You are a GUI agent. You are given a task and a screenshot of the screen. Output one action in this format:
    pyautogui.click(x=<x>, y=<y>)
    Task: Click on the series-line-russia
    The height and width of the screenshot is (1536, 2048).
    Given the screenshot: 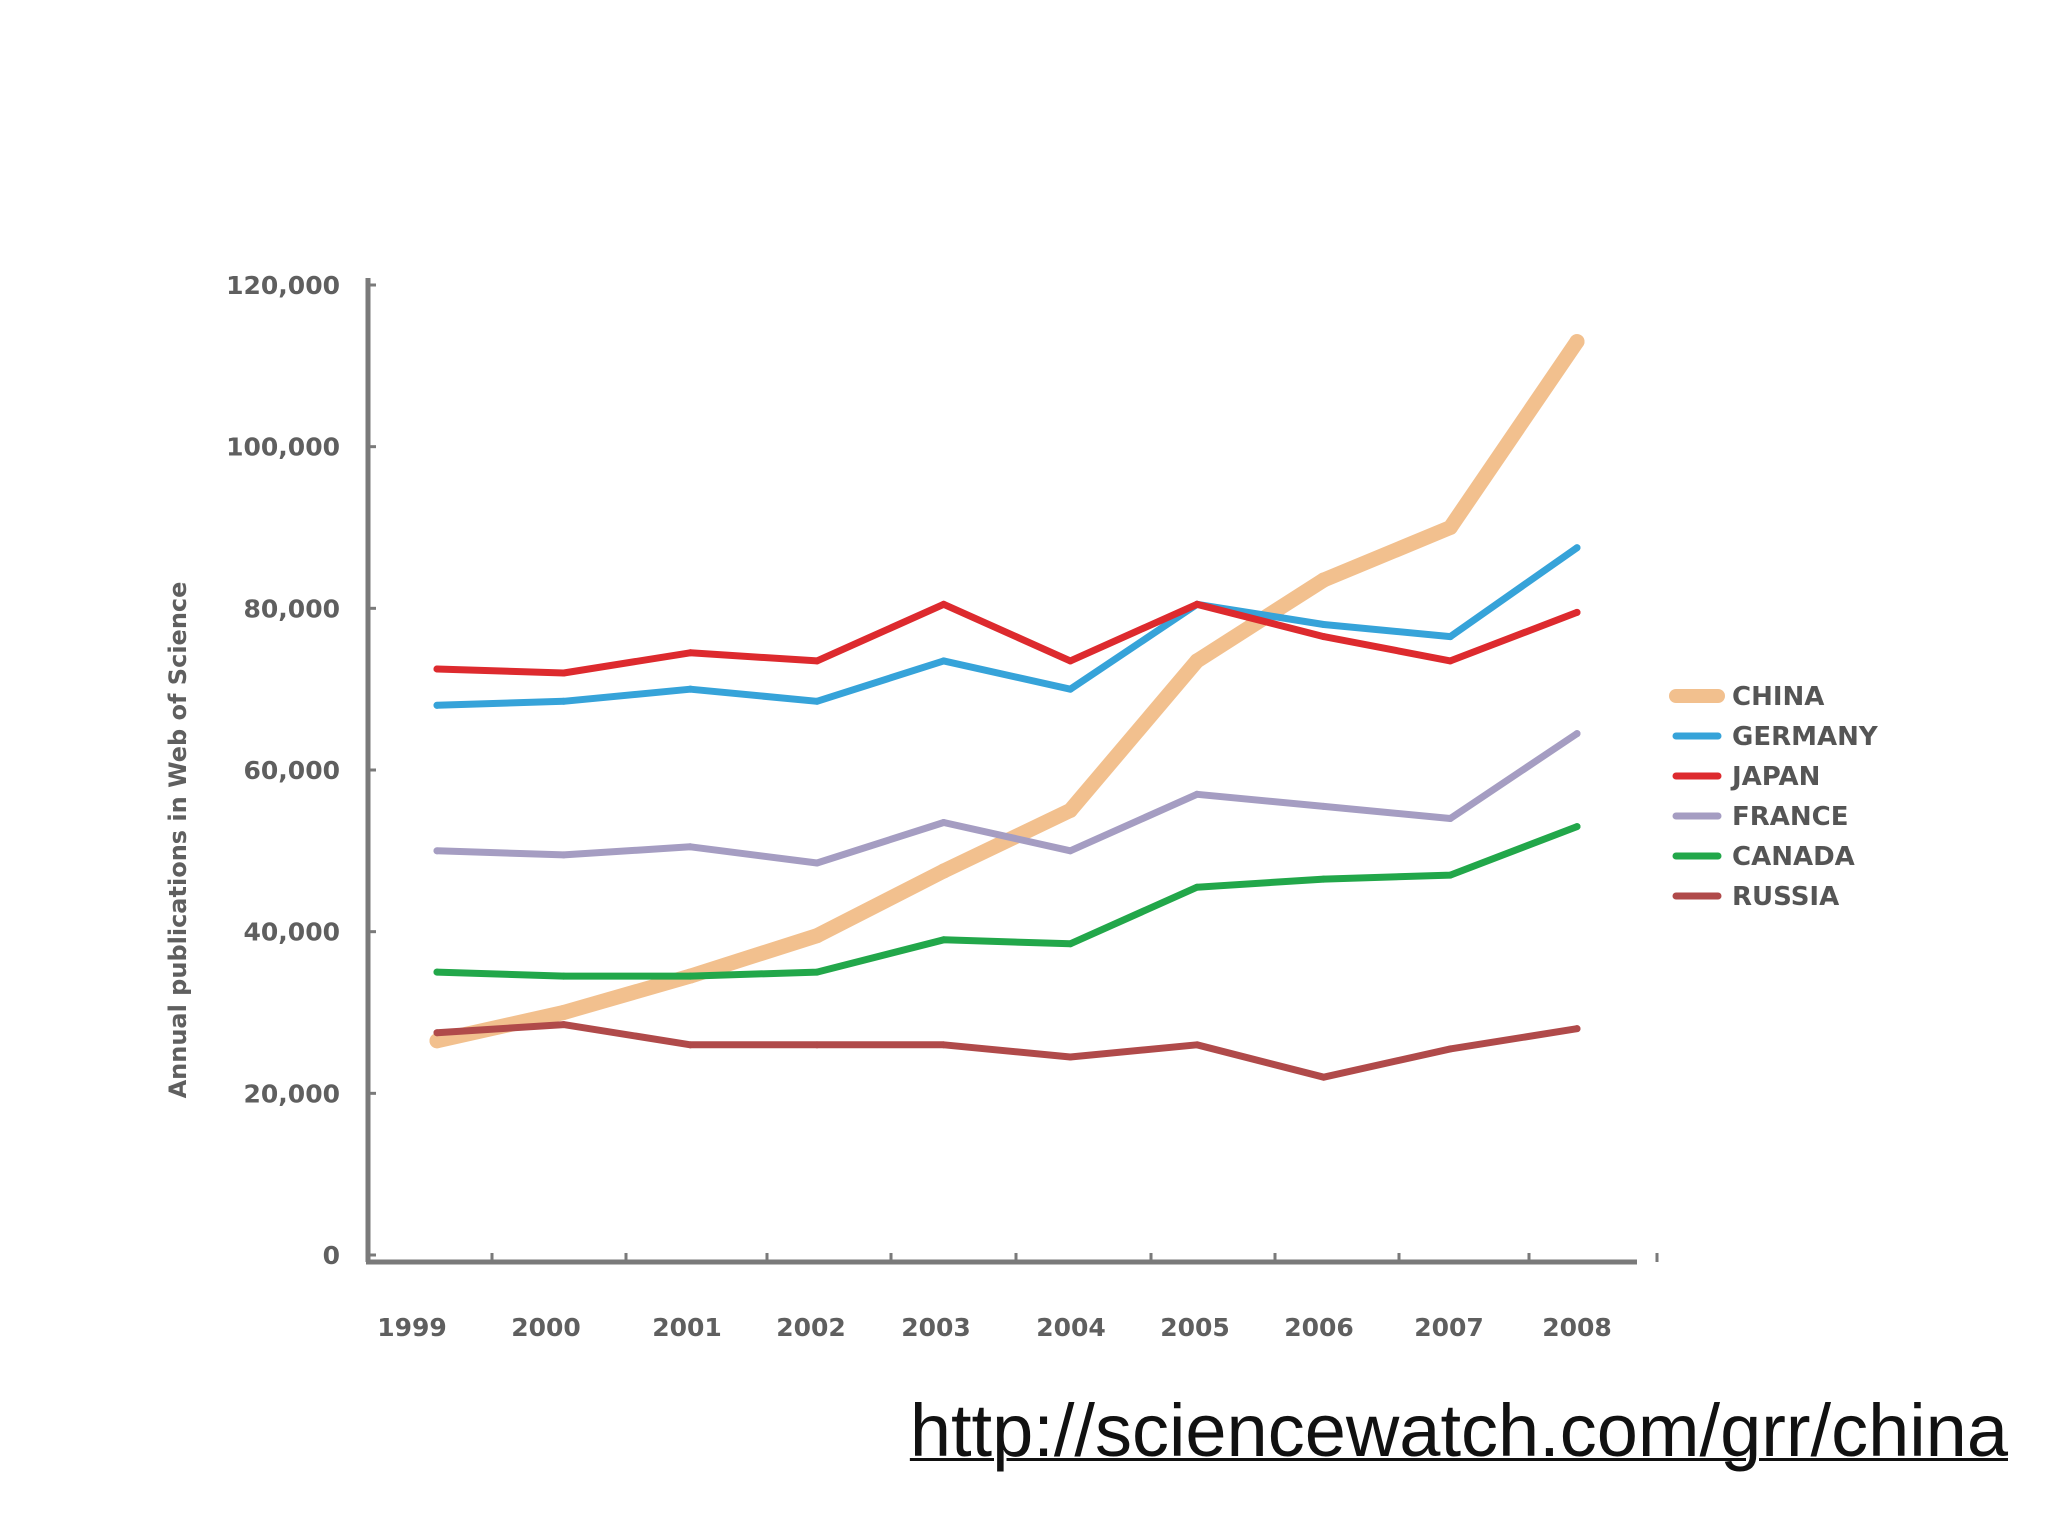 What is the action you would take?
    pyautogui.click(x=1007, y=1051)
    